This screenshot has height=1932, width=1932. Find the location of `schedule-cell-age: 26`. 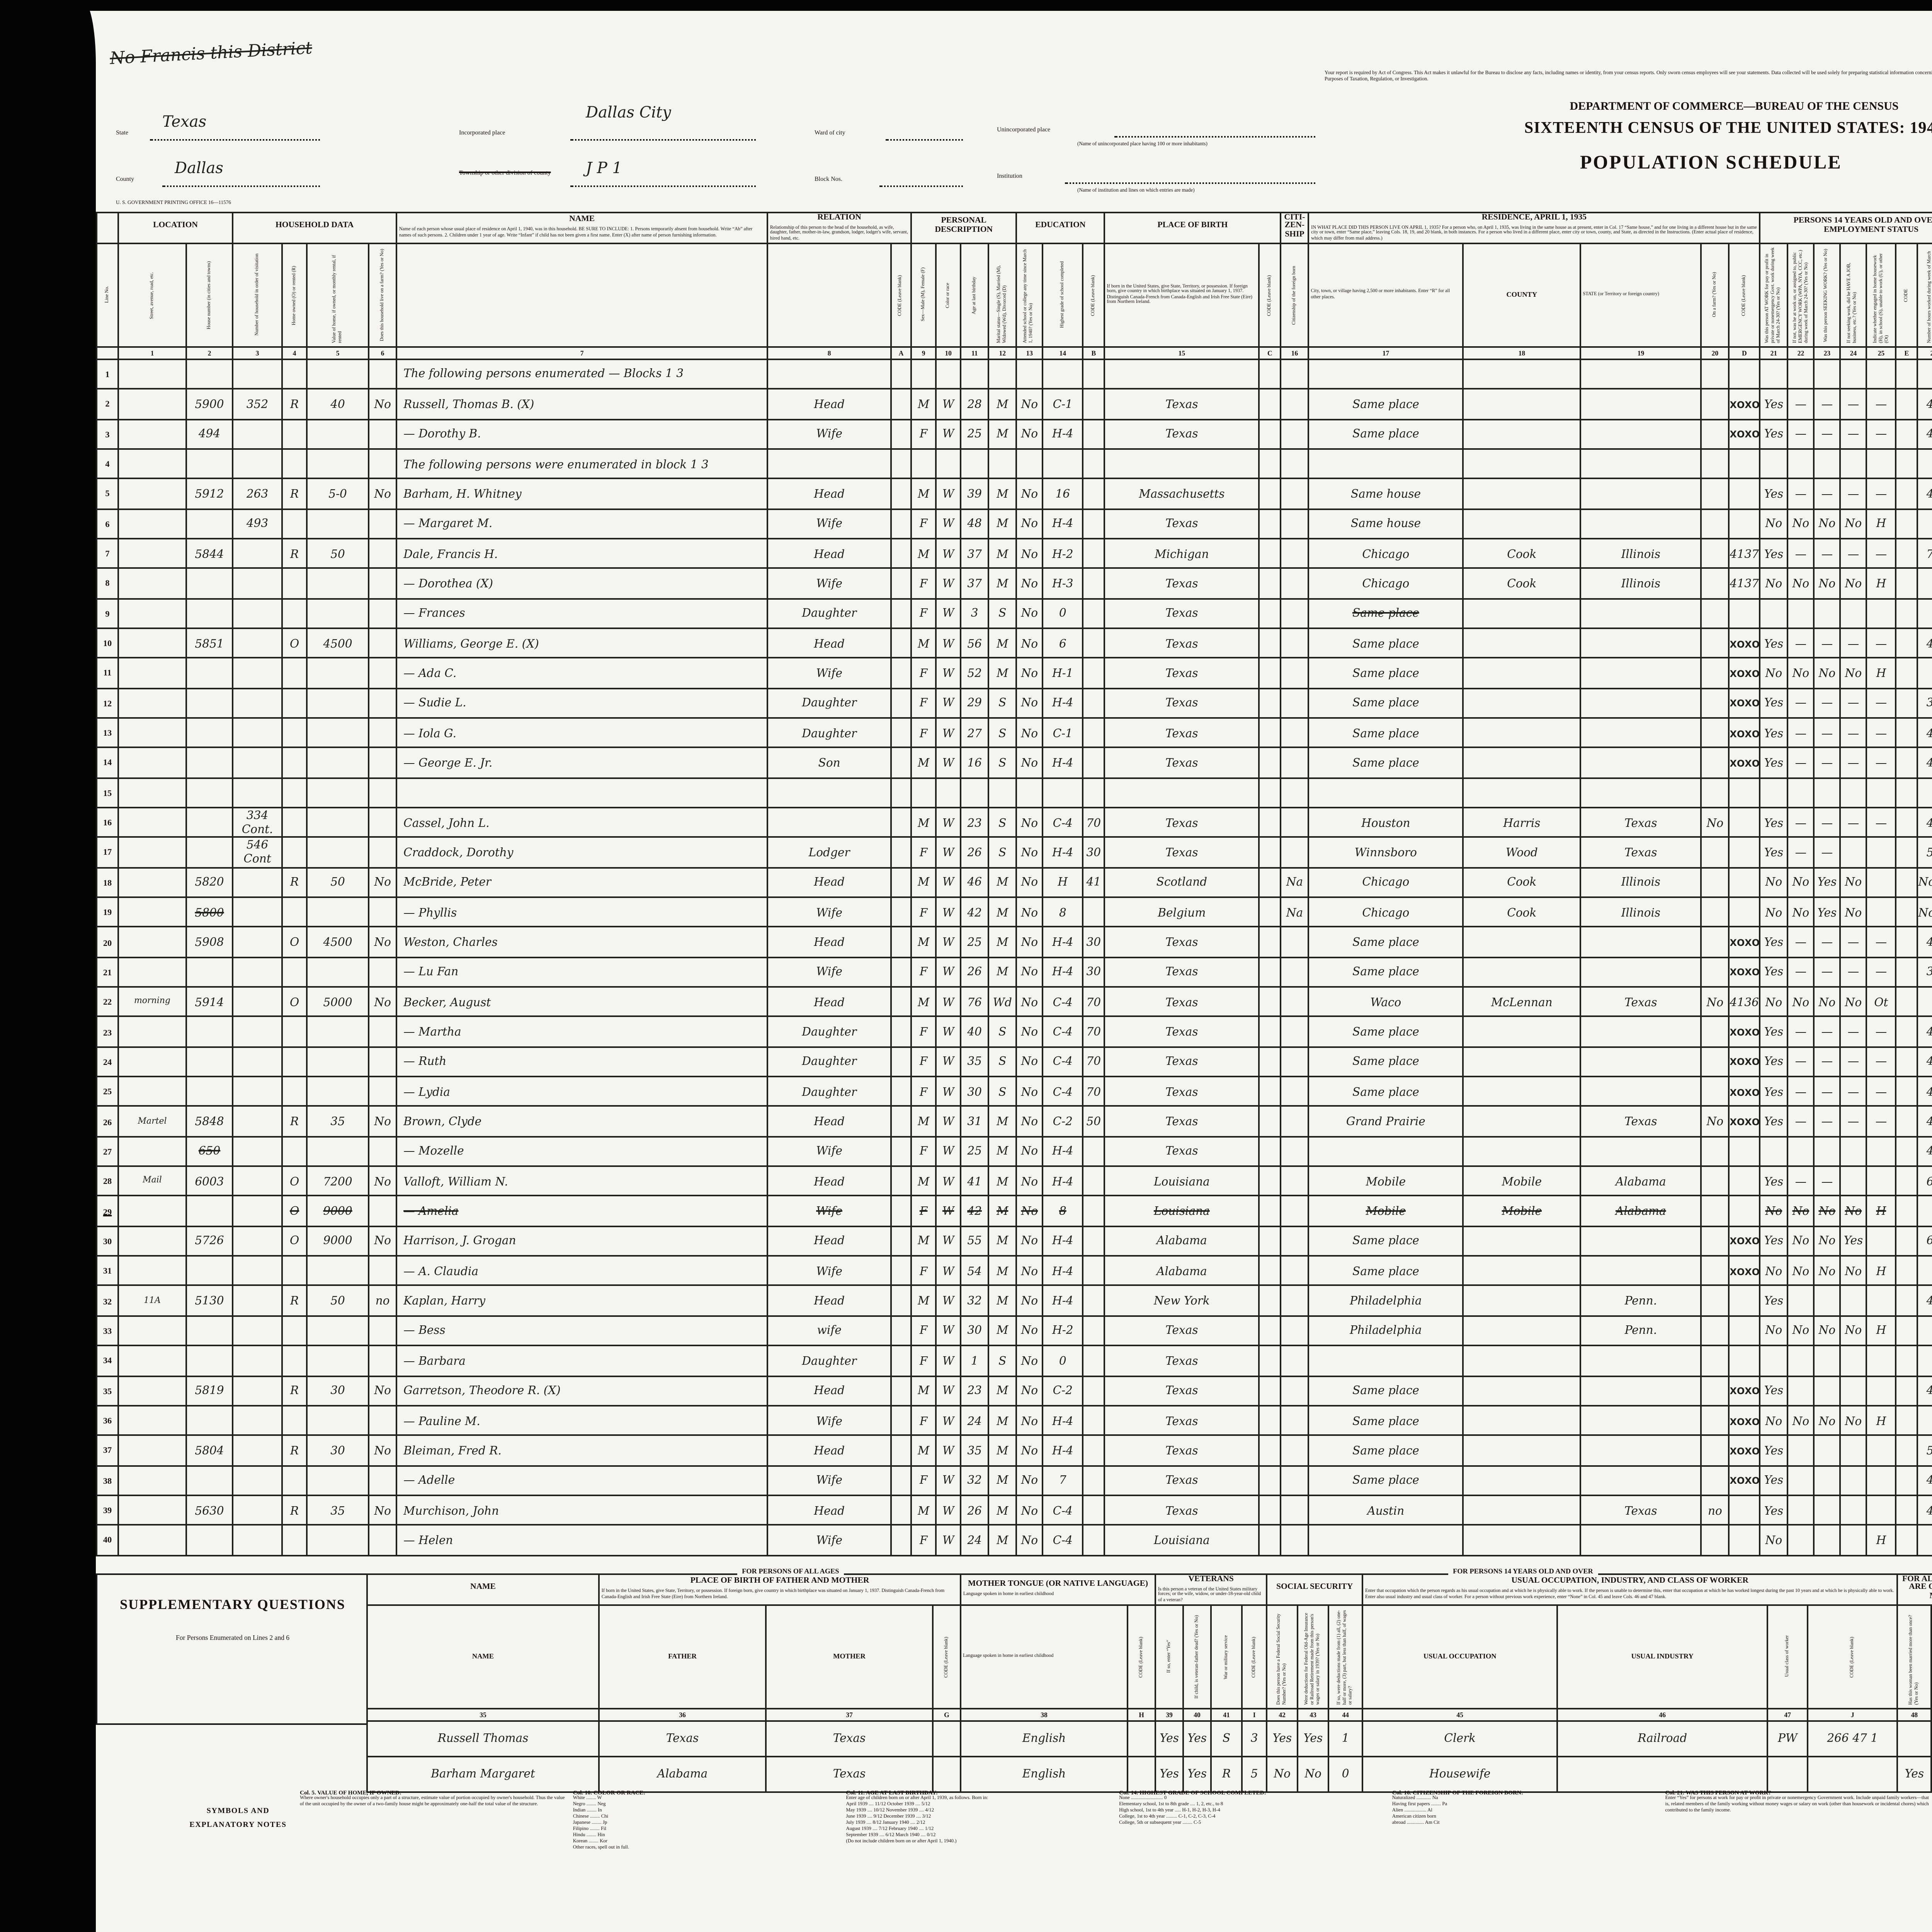

schedule-cell-age: 26 is located at coordinates (975, 852).